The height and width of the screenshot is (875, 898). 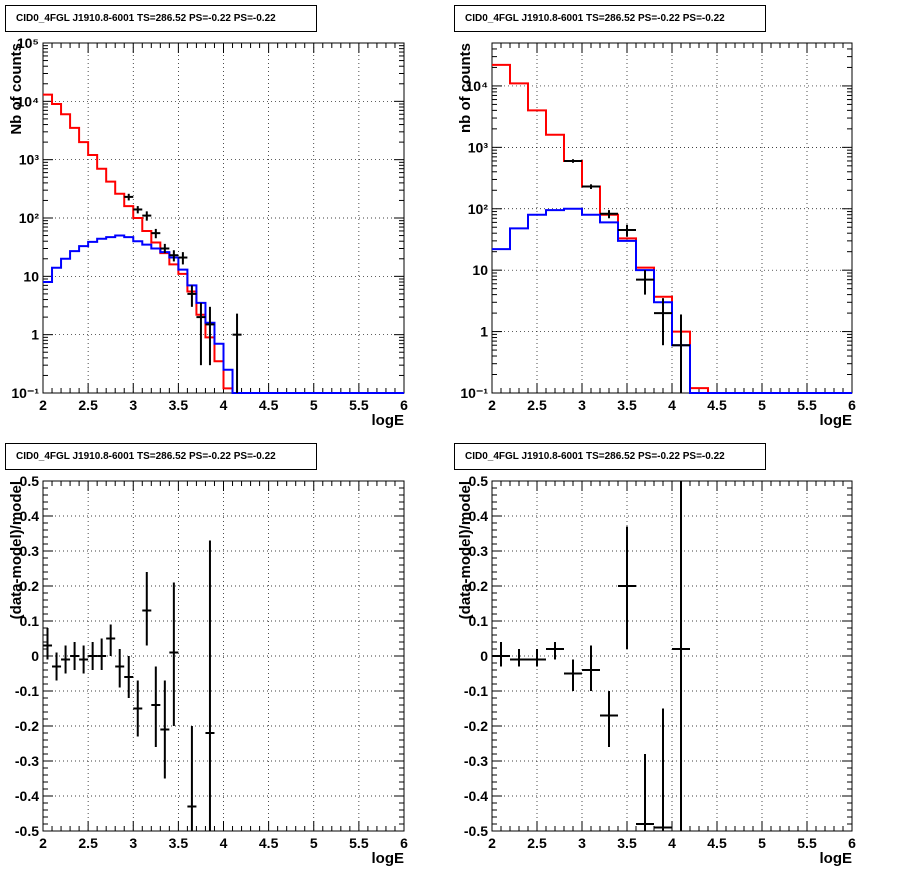 What do you see at coordinates (28, 43) in the screenshot?
I see `y-tick-label: 10⁵` at bounding box center [28, 43].